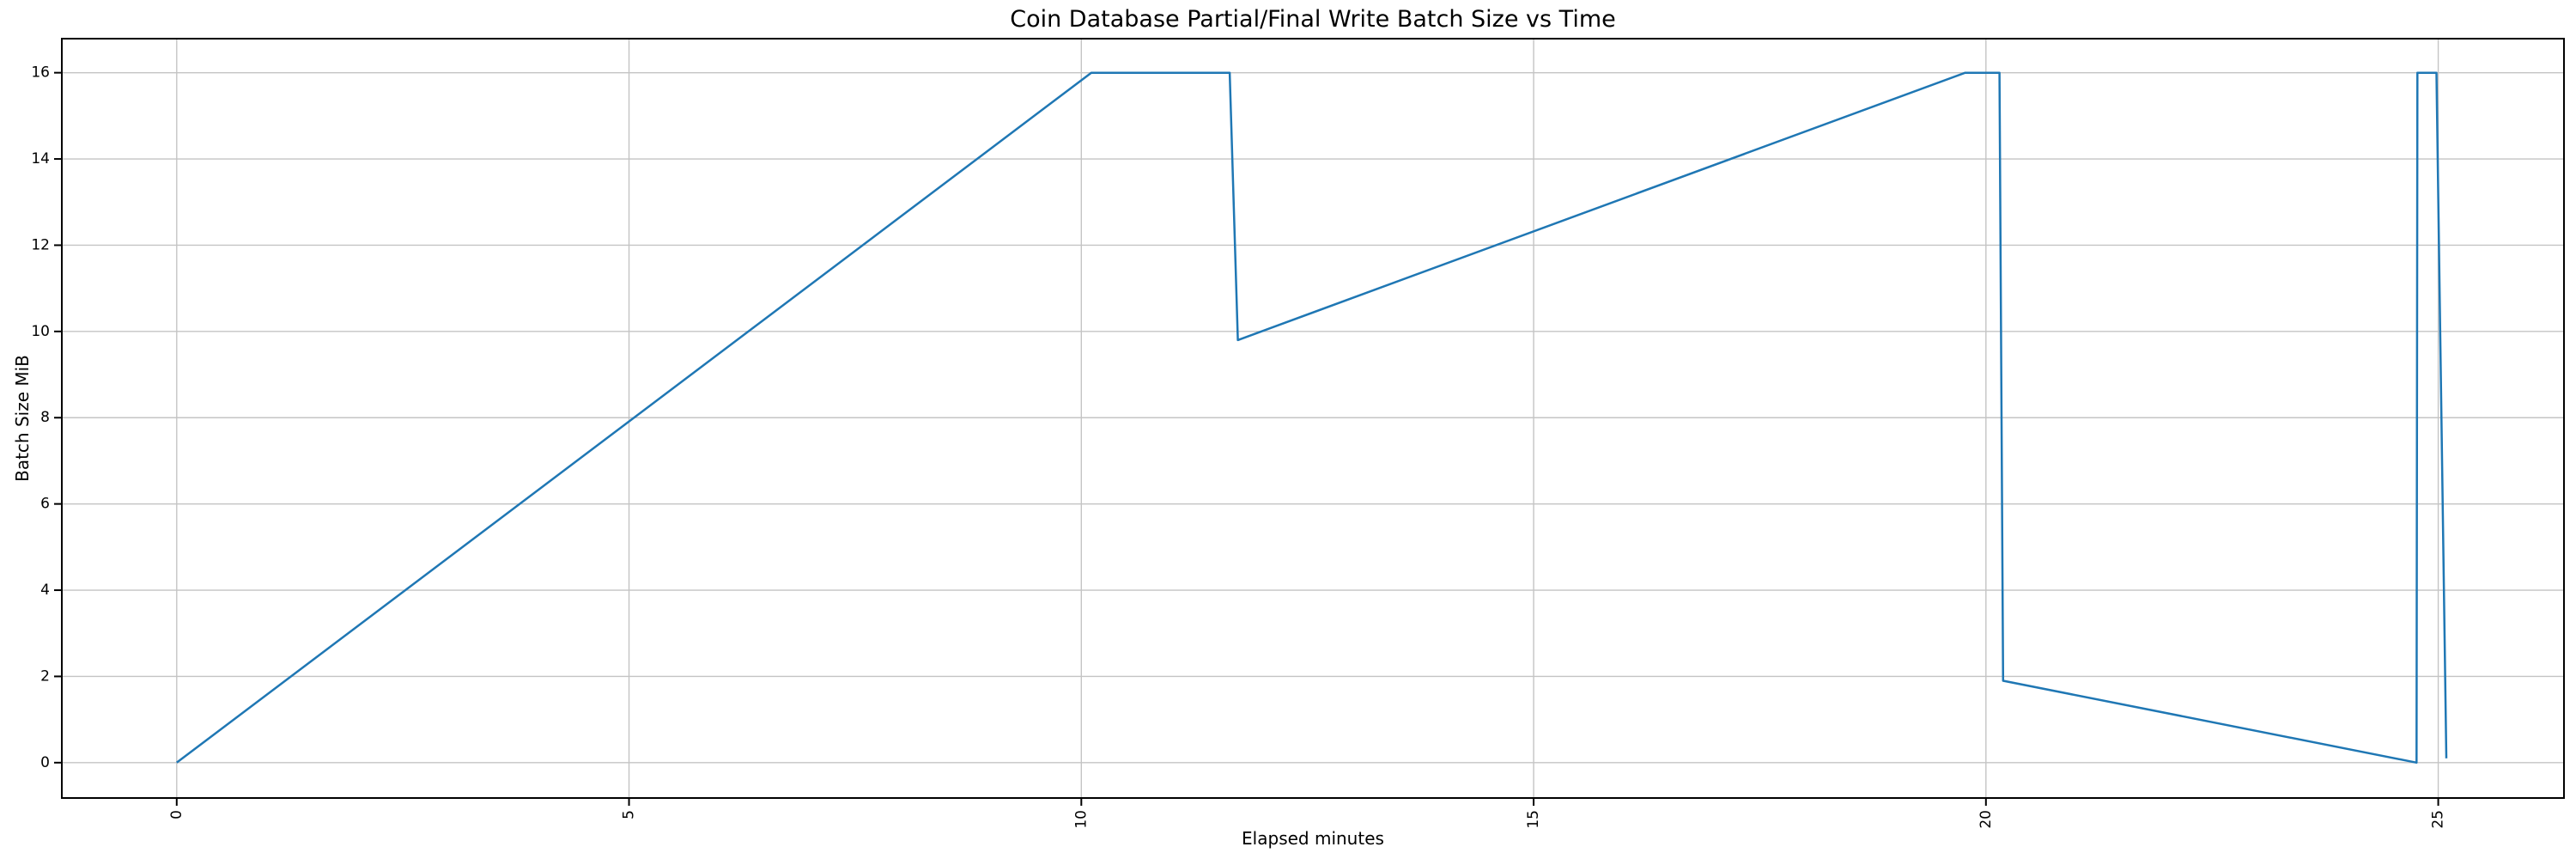 Image resolution: width=2576 pixels, height=859 pixels. What do you see at coordinates (40, 73) in the screenshot?
I see `y-tick-label: 16` at bounding box center [40, 73].